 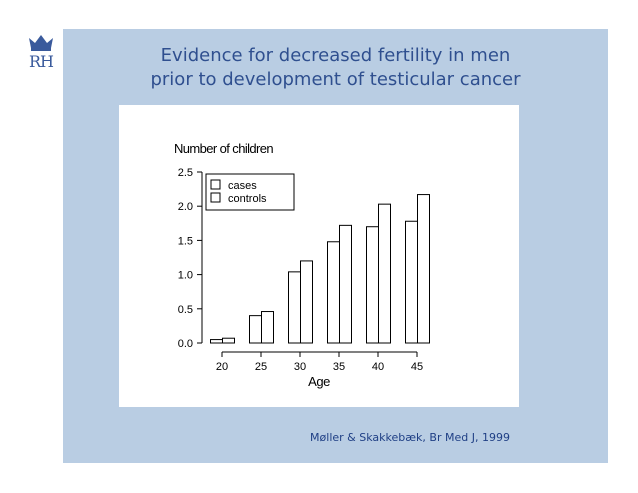 I want to click on x-tick-label: 45, so click(x=417, y=367).